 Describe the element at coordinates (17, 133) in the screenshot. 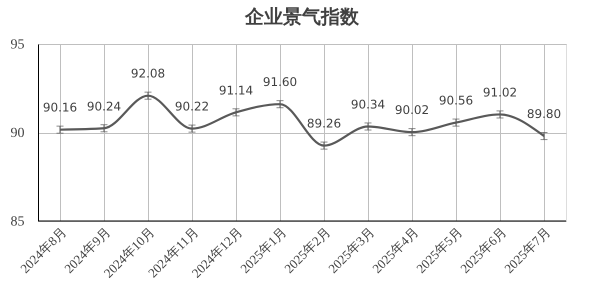

I see `y-tick-label: 90` at that location.